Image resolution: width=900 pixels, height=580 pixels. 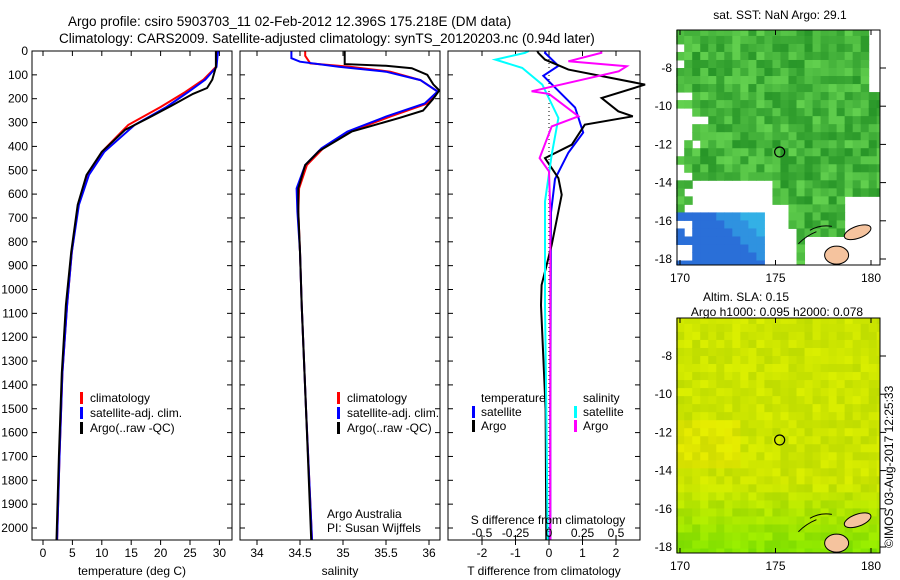 What do you see at coordinates (890, 435) in the screenshot?
I see `map-mask` at bounding box center [890, 435].